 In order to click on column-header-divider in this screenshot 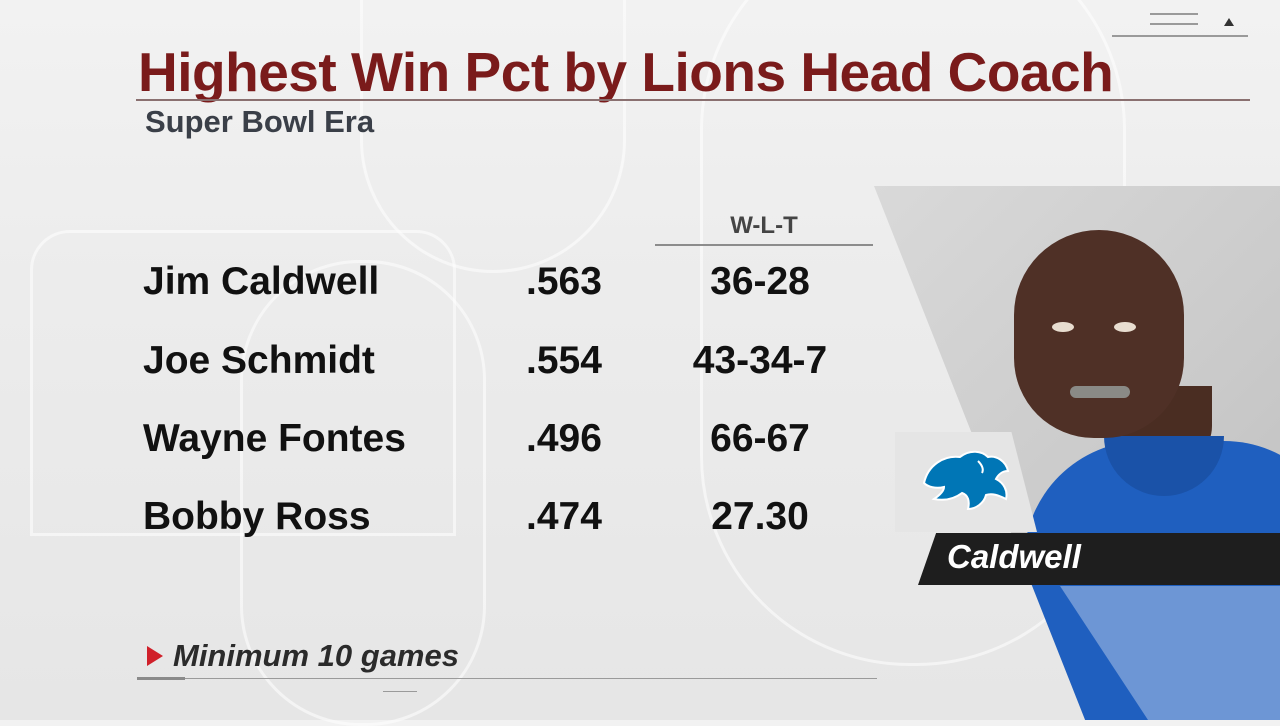, I will do `click(764, 245)`.